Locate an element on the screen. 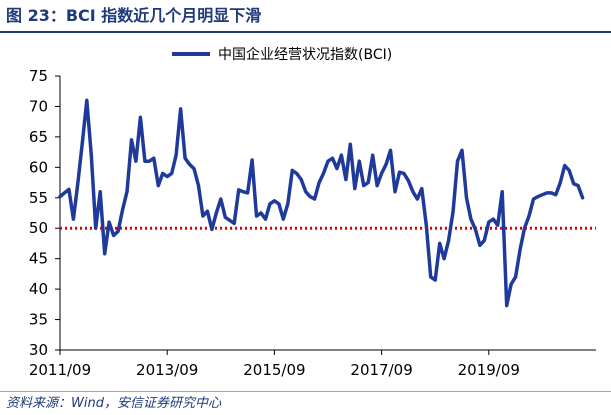  y-tick-label: 40 is located at coordinates (38, 289).